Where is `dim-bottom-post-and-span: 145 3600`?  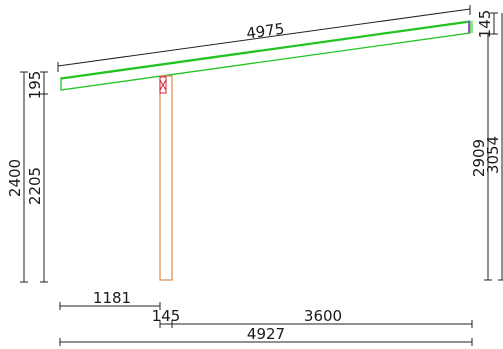 dim-bottom-post-and-span: 145 3600 is located at coordinates (312, 317).